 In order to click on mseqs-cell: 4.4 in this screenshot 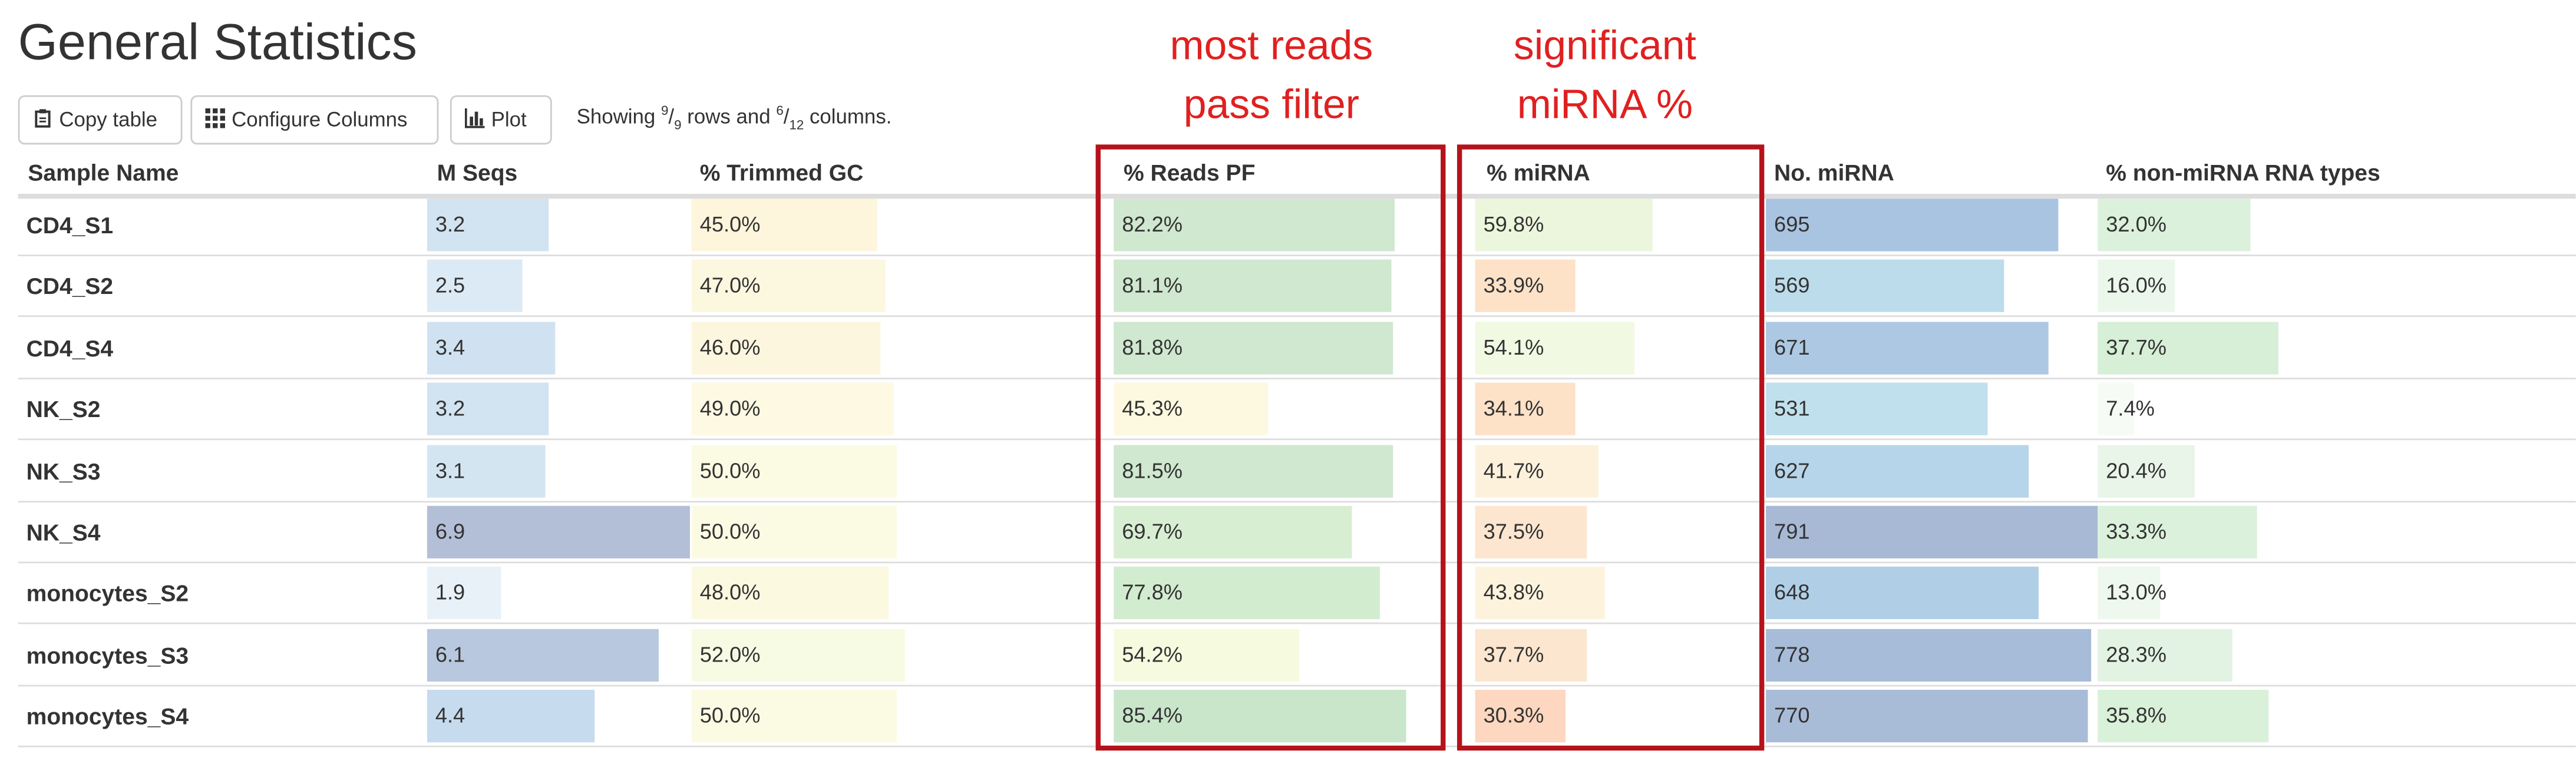, I will do `click(558, 716)`.